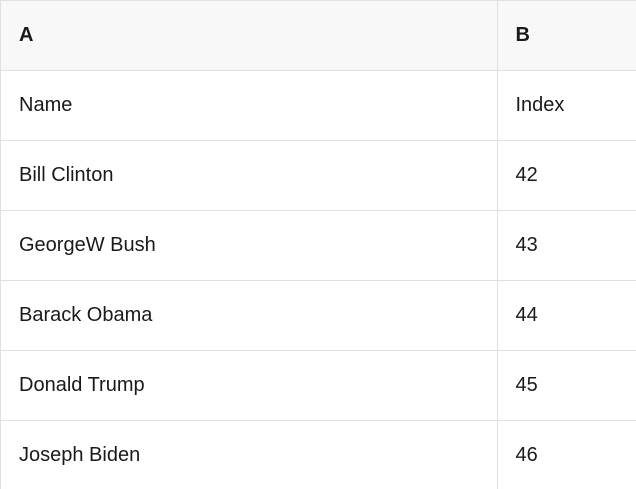 The image size is (636, 489). Describe the element at coordinates (566, 315) in the screenshot. I see `cell-index: 44` at that location.